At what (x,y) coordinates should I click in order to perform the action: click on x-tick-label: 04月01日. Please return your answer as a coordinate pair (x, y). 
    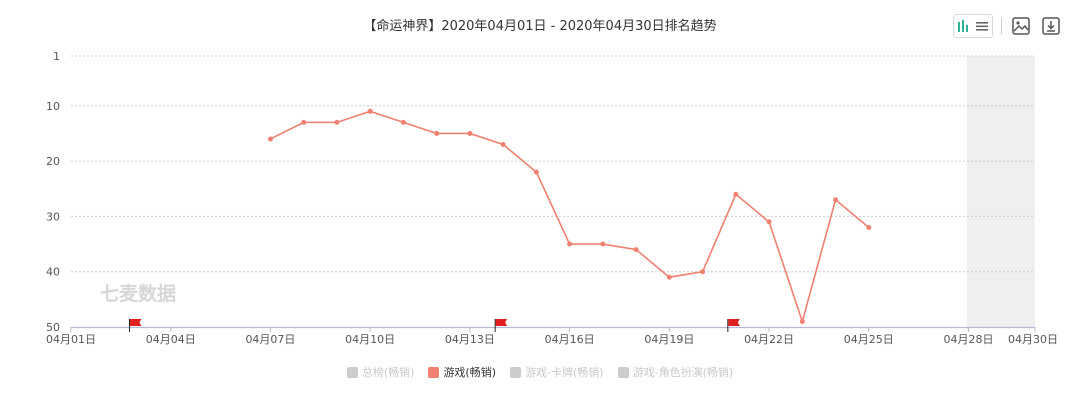
    Looking at the image, I should click on (71, 339).